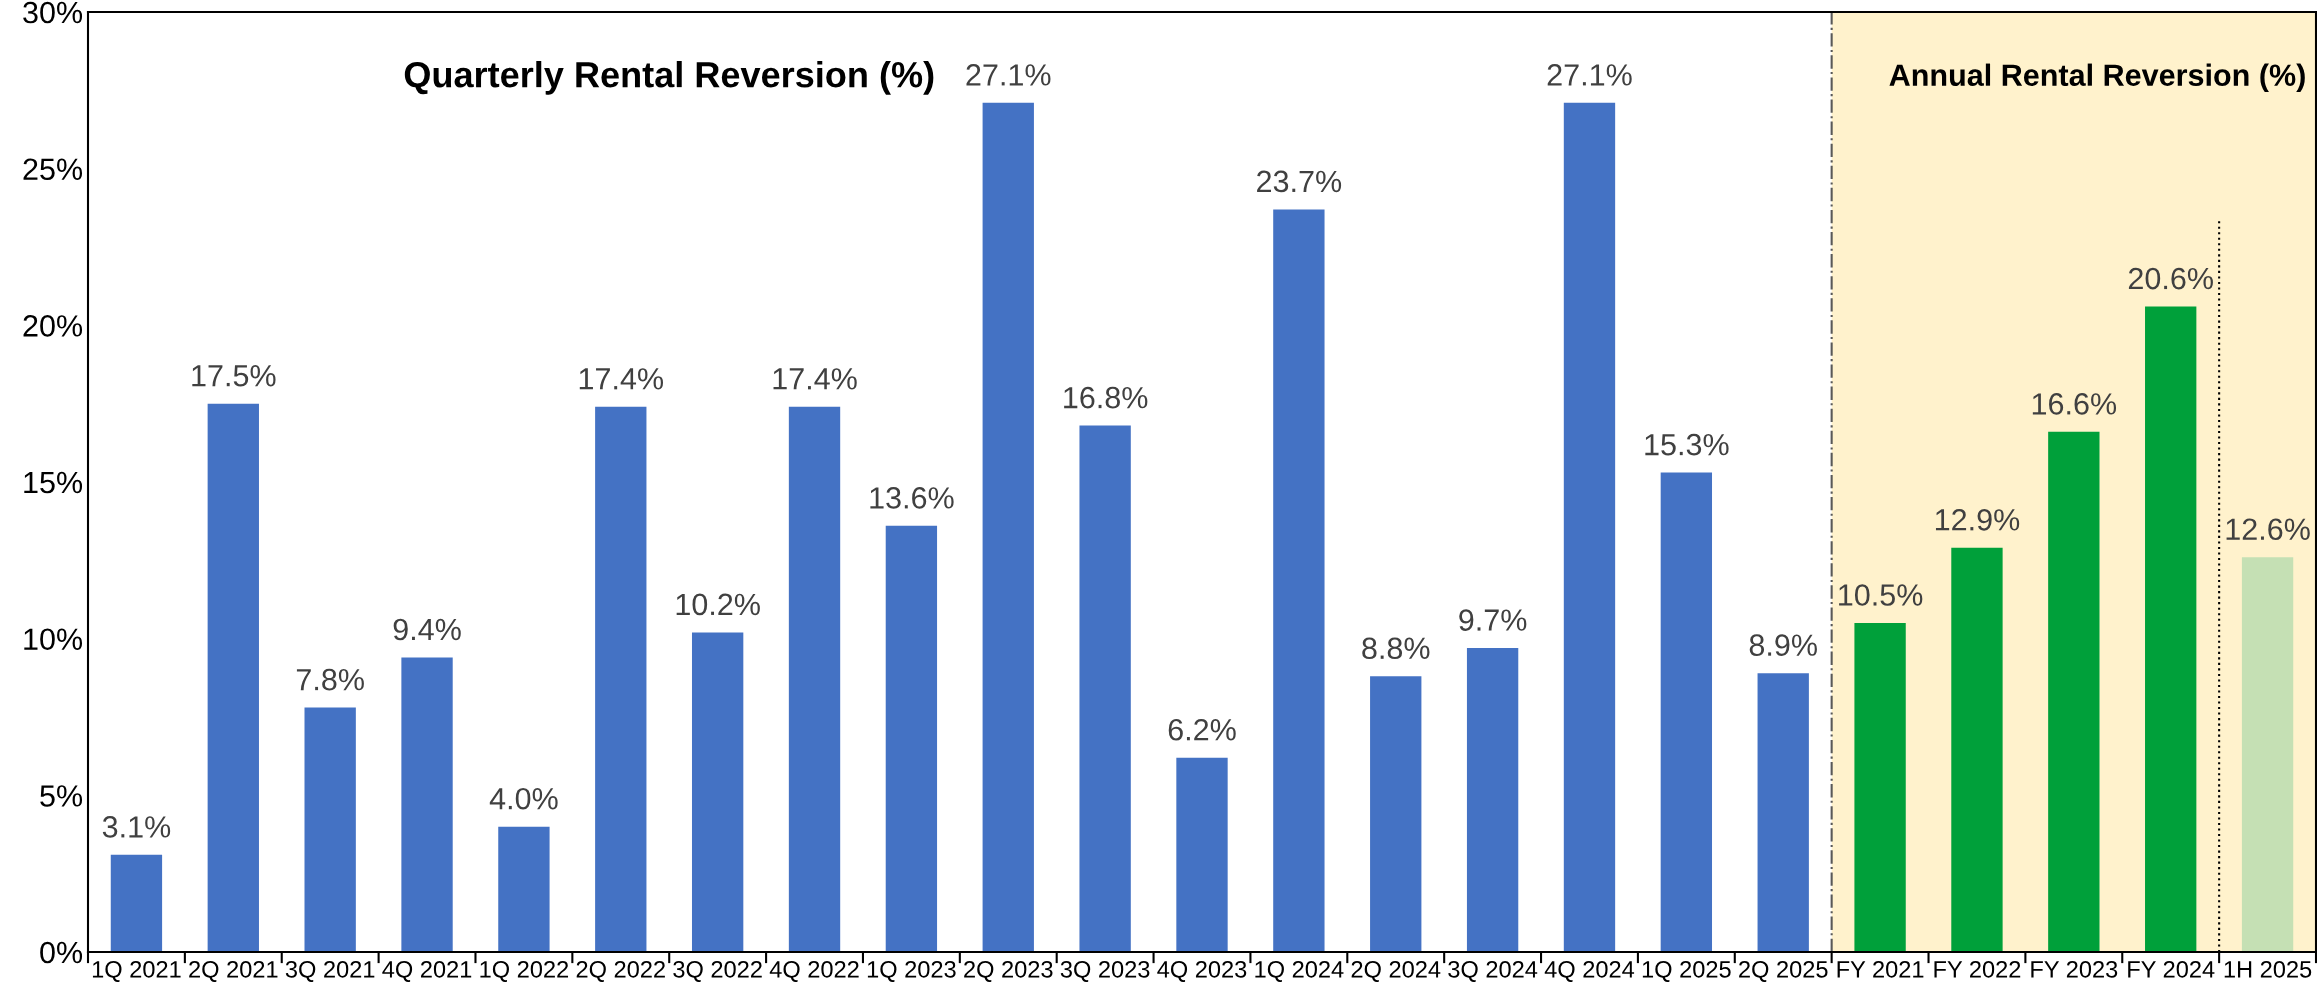 This screenshot has width=2317, height=988. I want to click on x-tick-label: 4Q 2021, so click(427, 971).